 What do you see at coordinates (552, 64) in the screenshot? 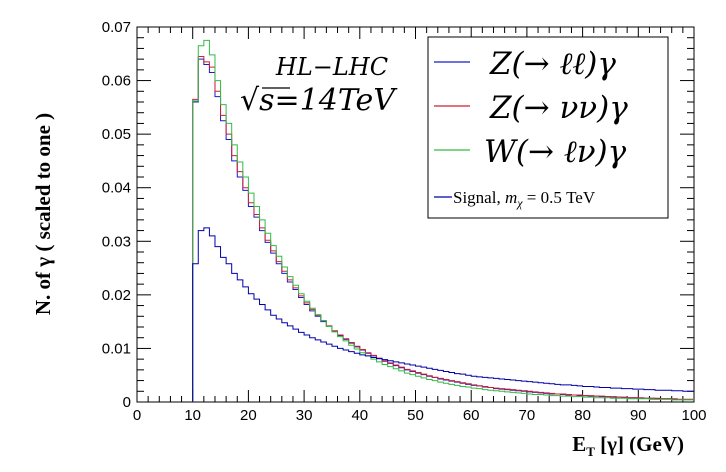
I see `legend-label-z-ll: Z(→ ℓℓ)γ` at bounding box center [552, 64].